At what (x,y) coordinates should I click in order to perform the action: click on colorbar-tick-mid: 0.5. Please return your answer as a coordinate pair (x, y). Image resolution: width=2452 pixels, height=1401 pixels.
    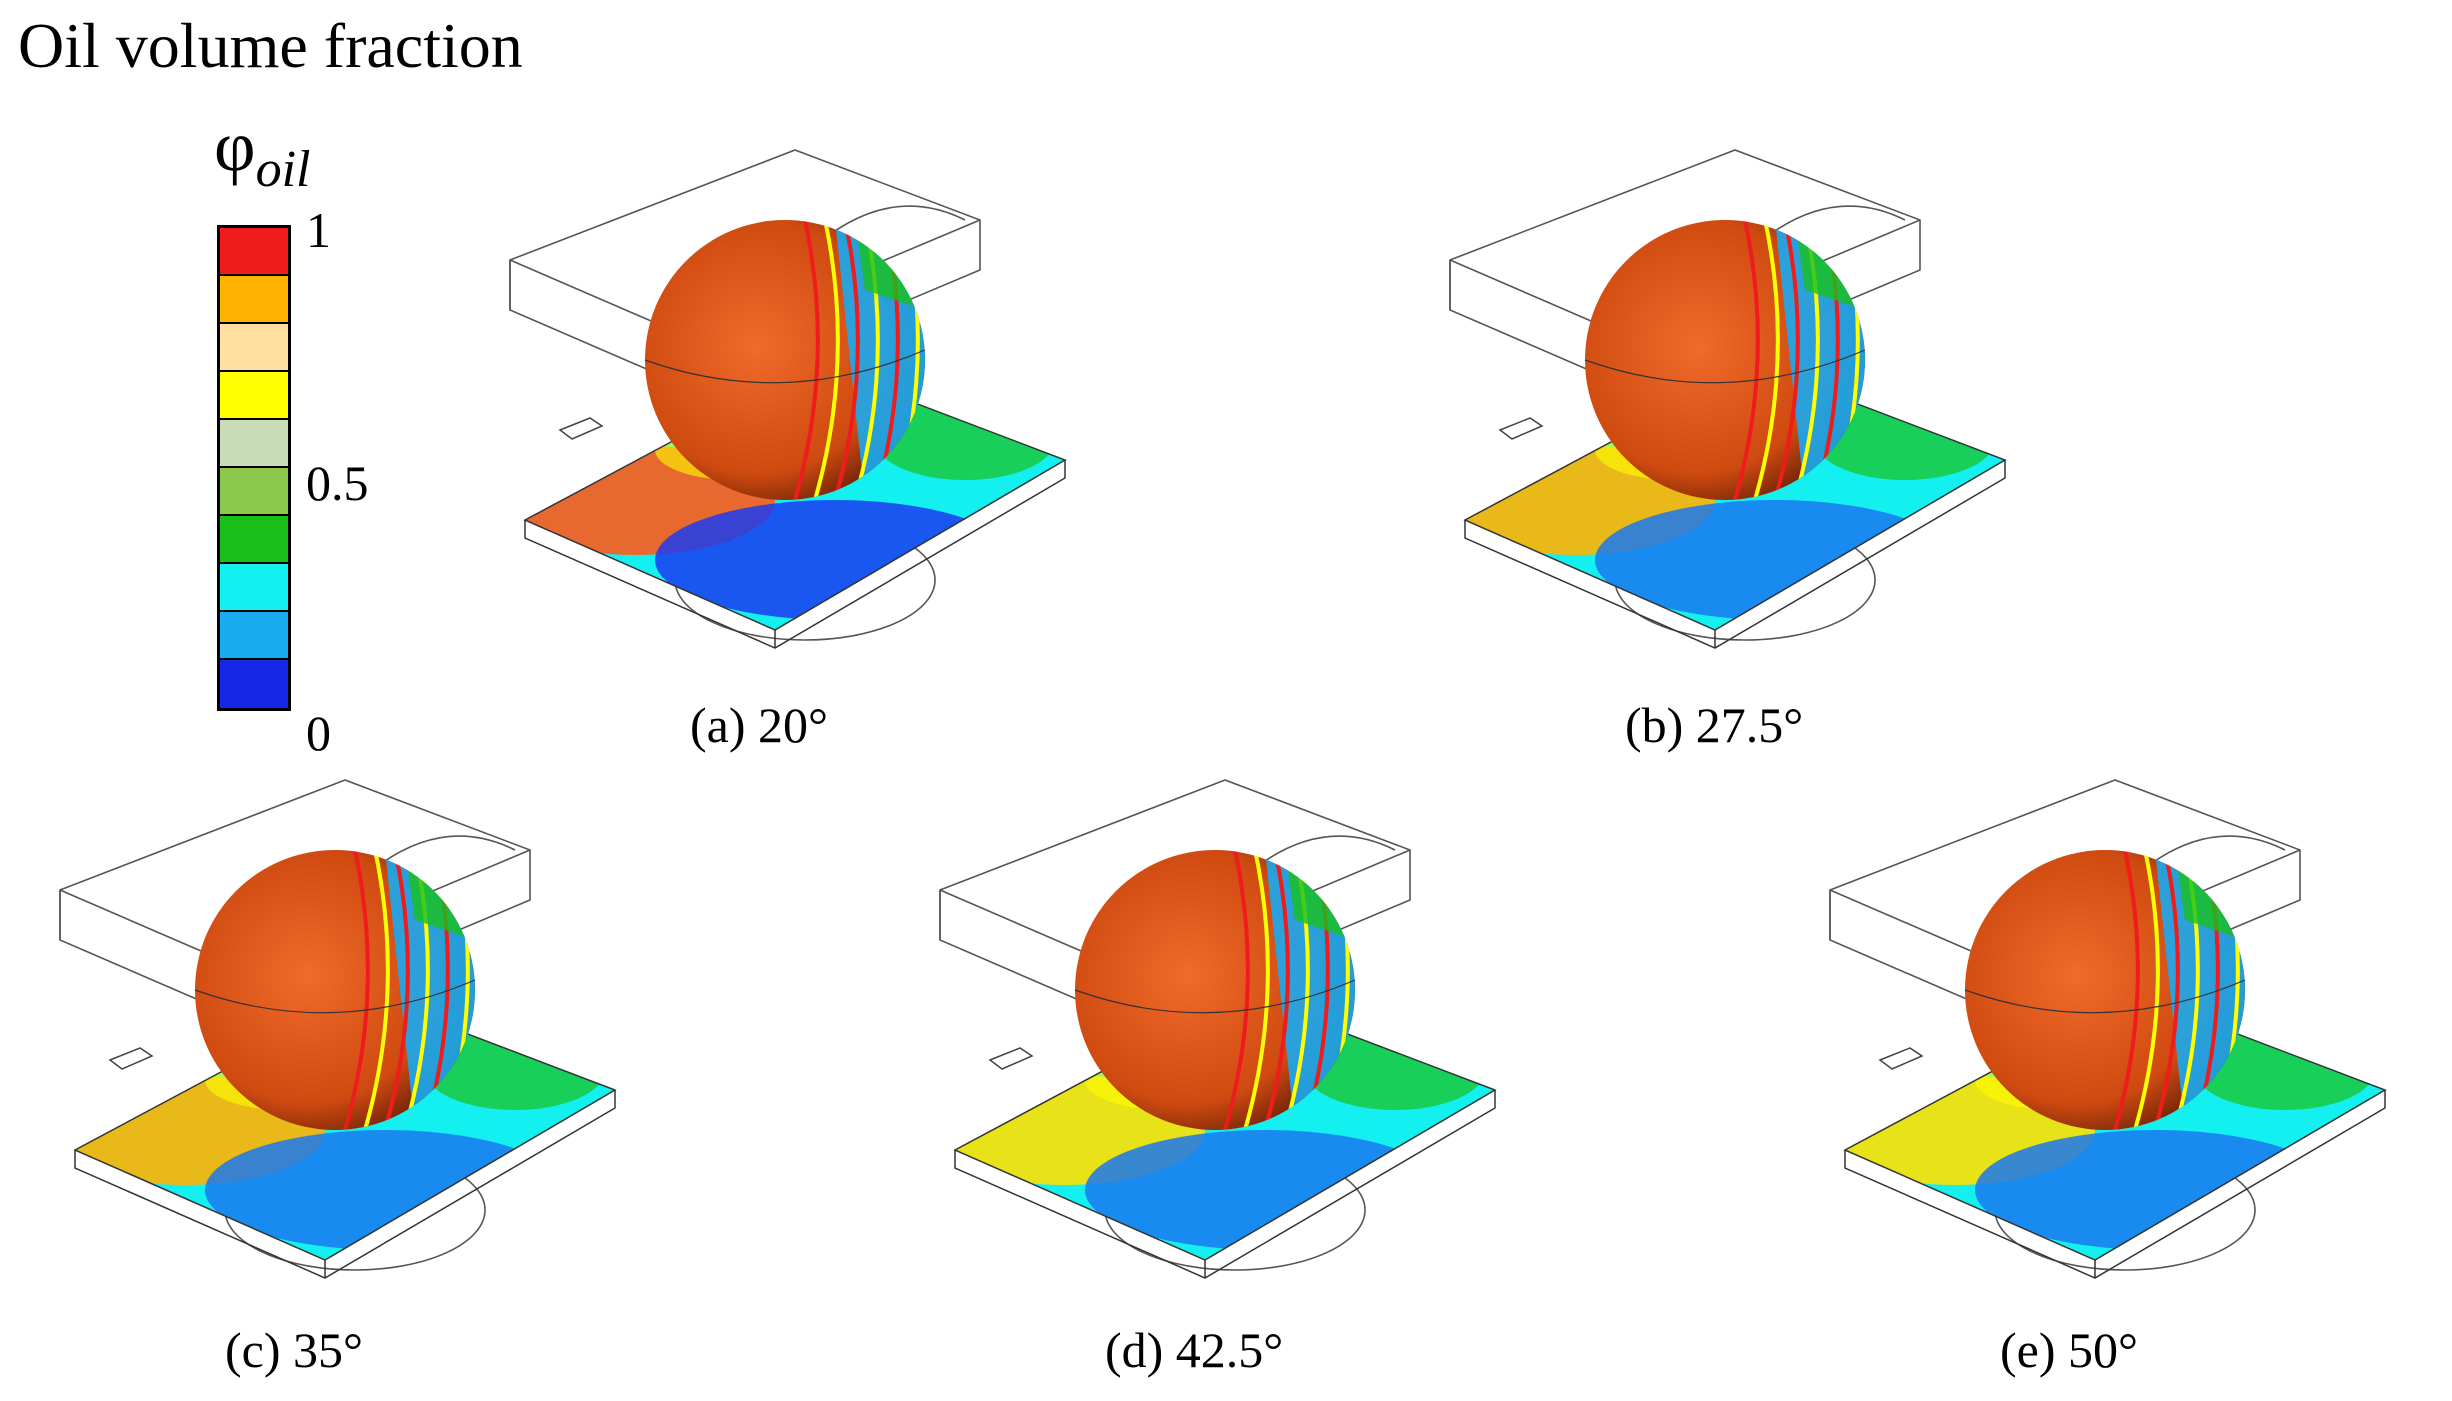
    Looking at the image, I should click on (337, 483).